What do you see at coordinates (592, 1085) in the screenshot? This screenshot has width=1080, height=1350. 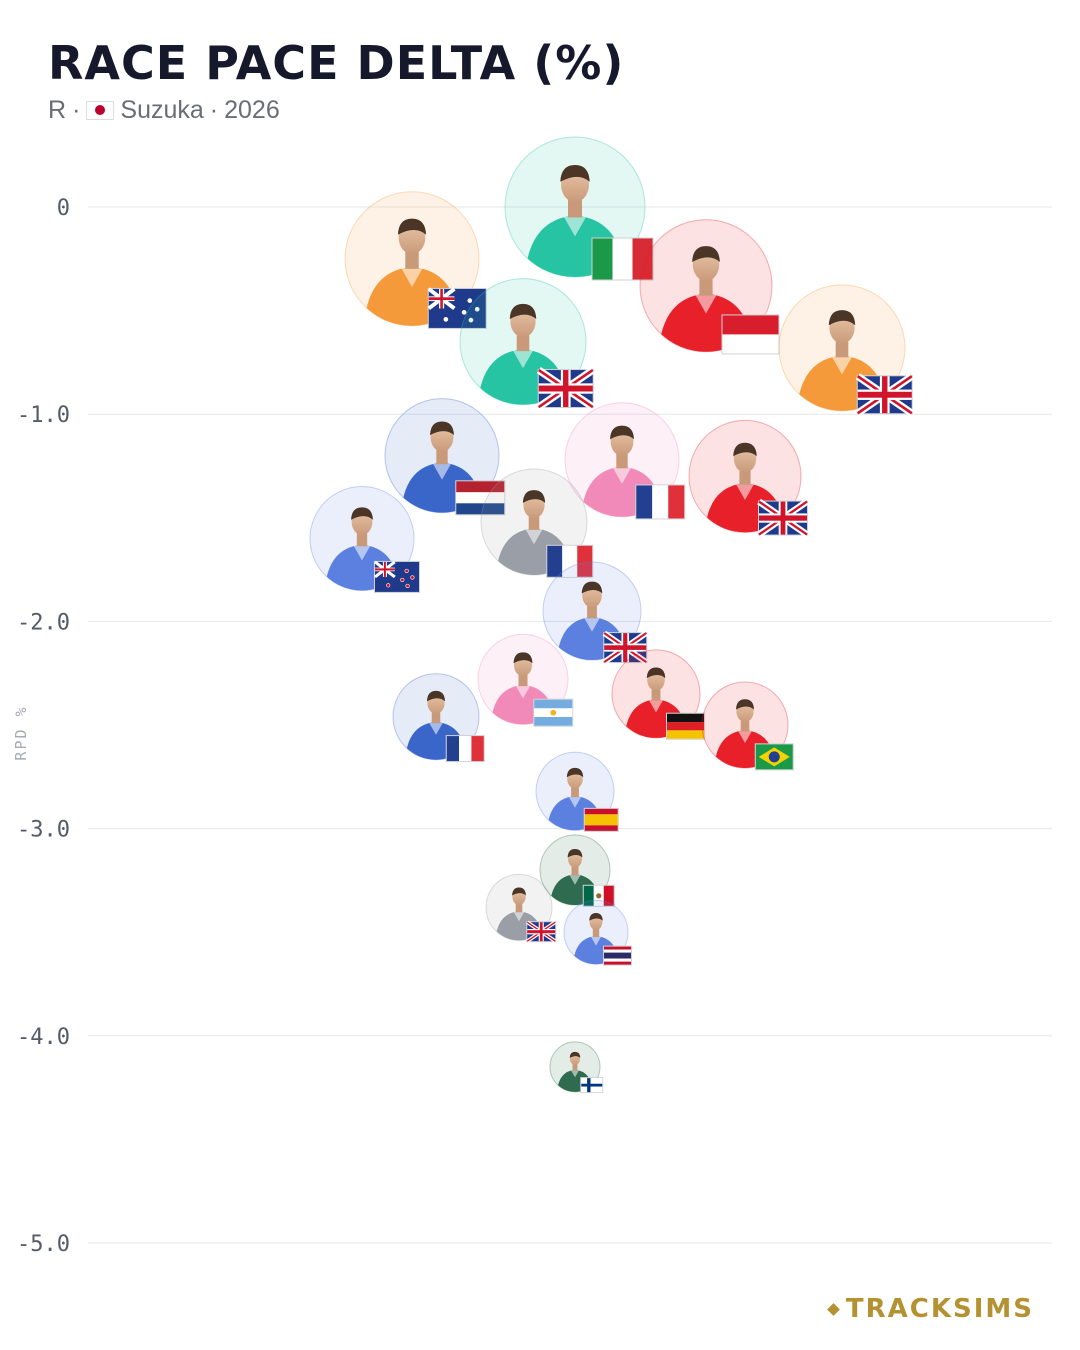 I see `finland-flag-icon` at bounding box center [592, 1085].